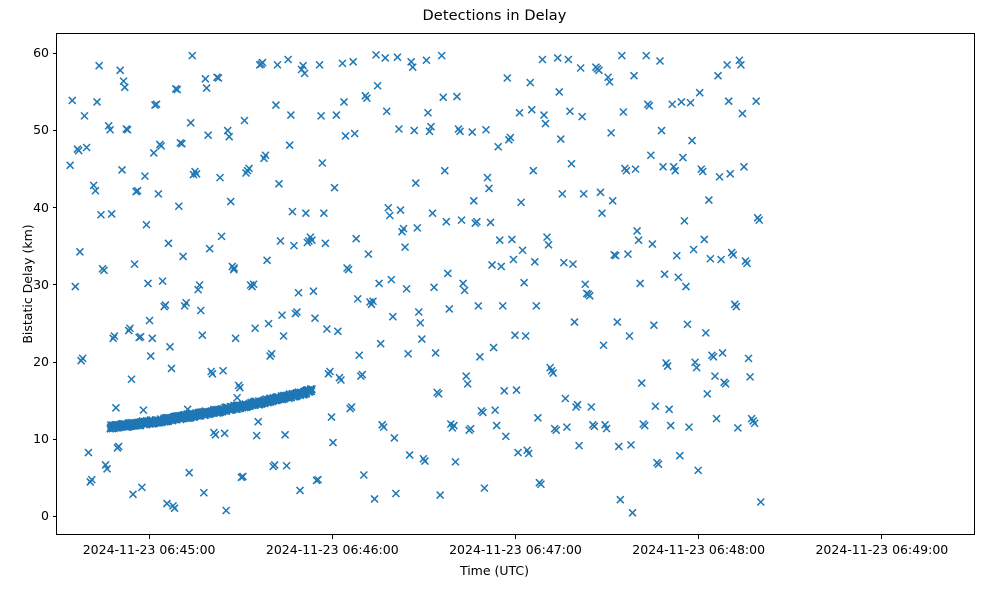  I want to click on y-axis-tick-label: 40, so click(41, 207).